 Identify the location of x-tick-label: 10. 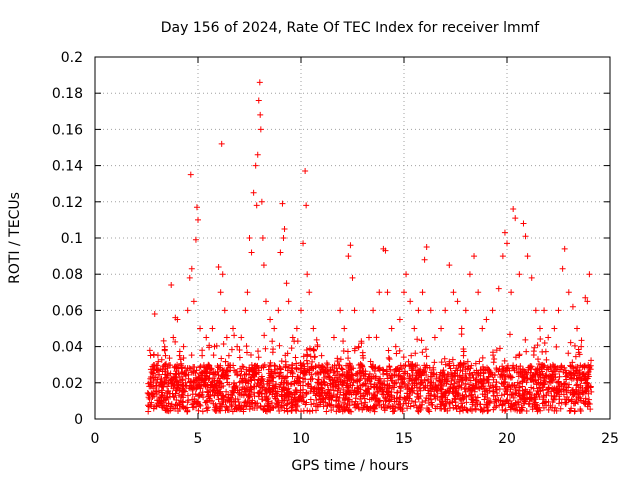
(301, 439).